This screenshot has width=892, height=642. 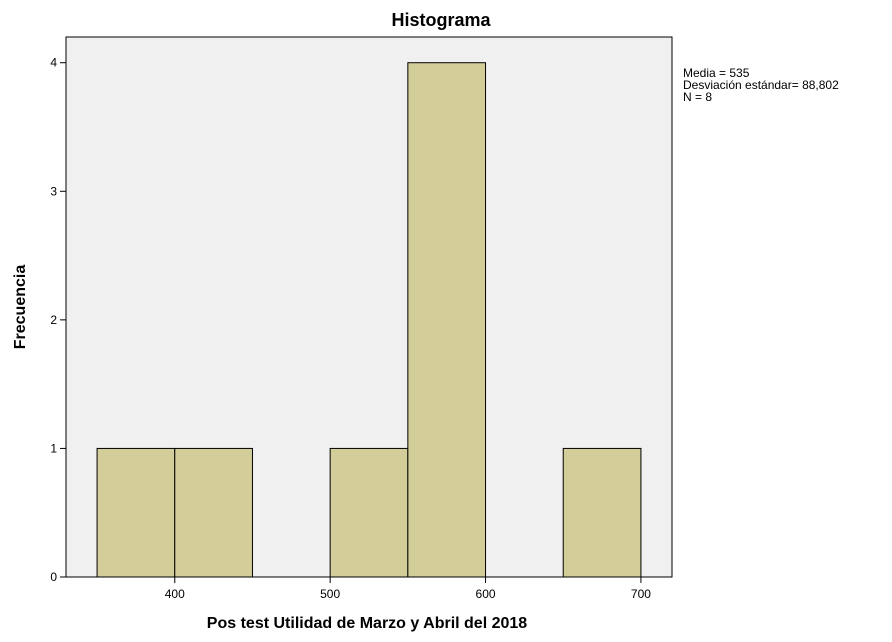 What do you see at coordinates (408, 589) in the screenshot?
I see `x-axis: 400 500 600 700` at bounding box center [408, 589].